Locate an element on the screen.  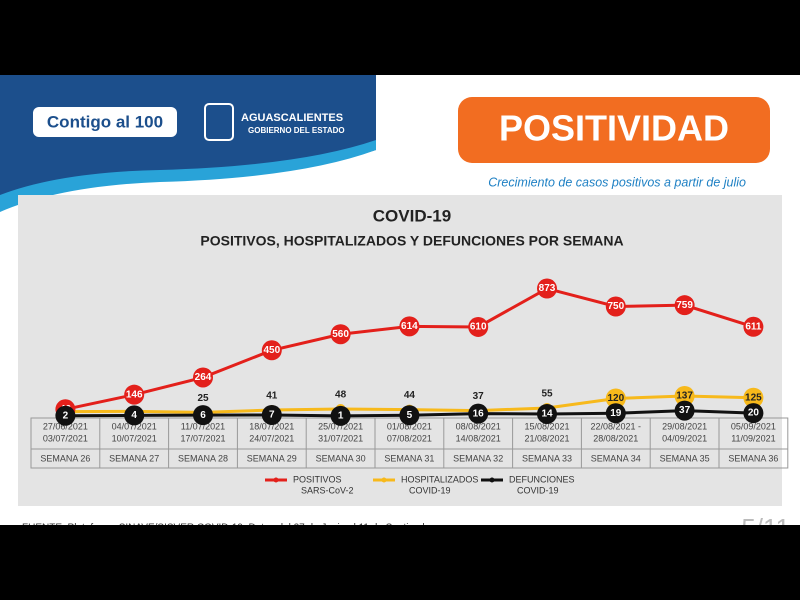
x-tick-label: SEMANA 30 is located at coordinates (341, 458).